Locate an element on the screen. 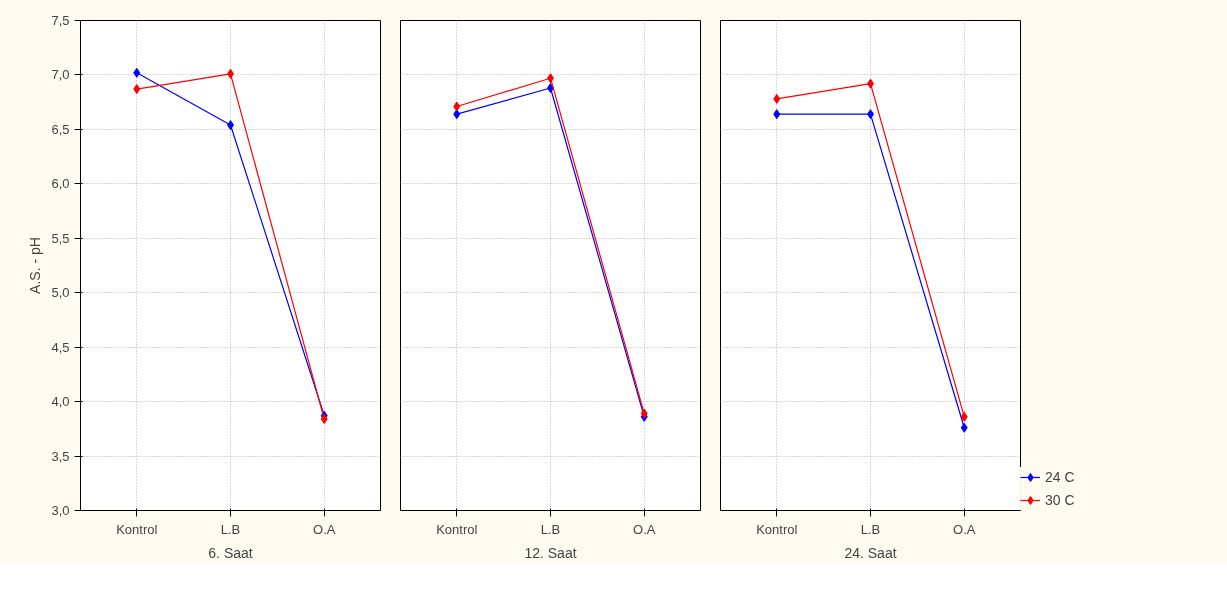 This screenshot has height=593, width=1227. y-tick-label: 7,5 is located at coordinates (60, 20).